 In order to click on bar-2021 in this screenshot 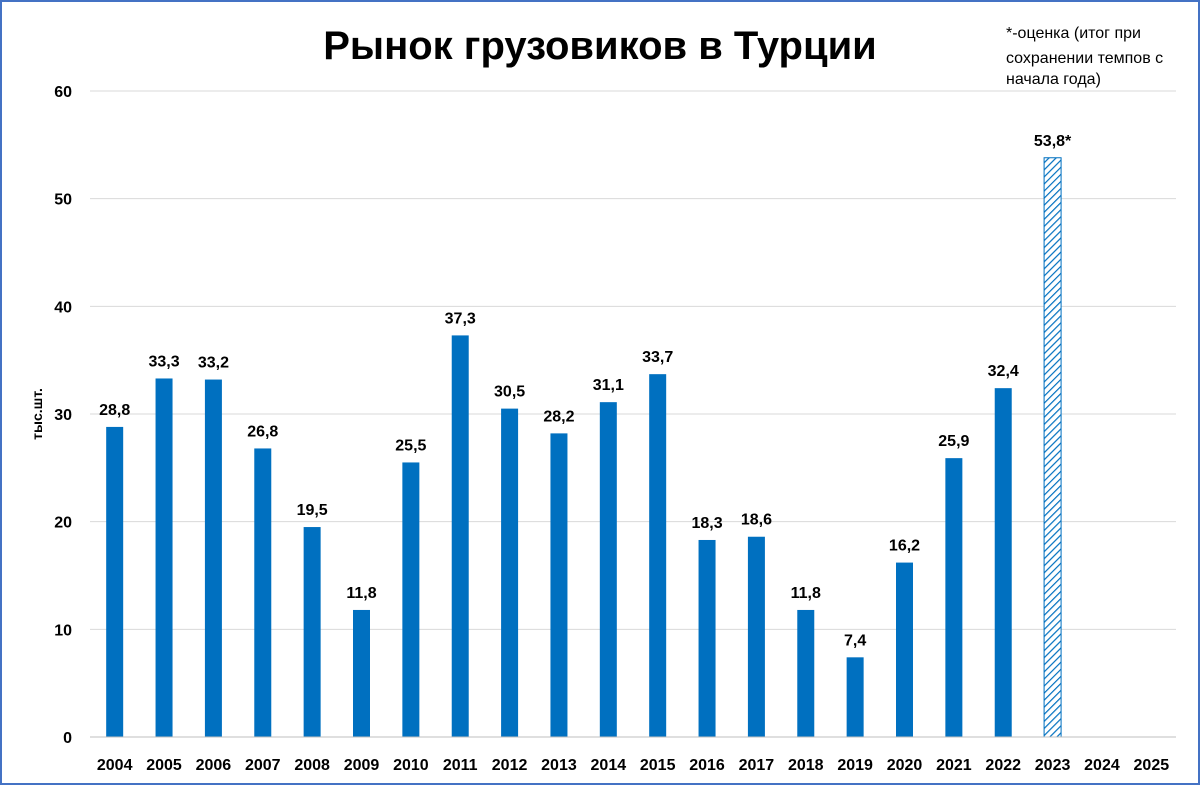, I will do `click(954, 597)`.